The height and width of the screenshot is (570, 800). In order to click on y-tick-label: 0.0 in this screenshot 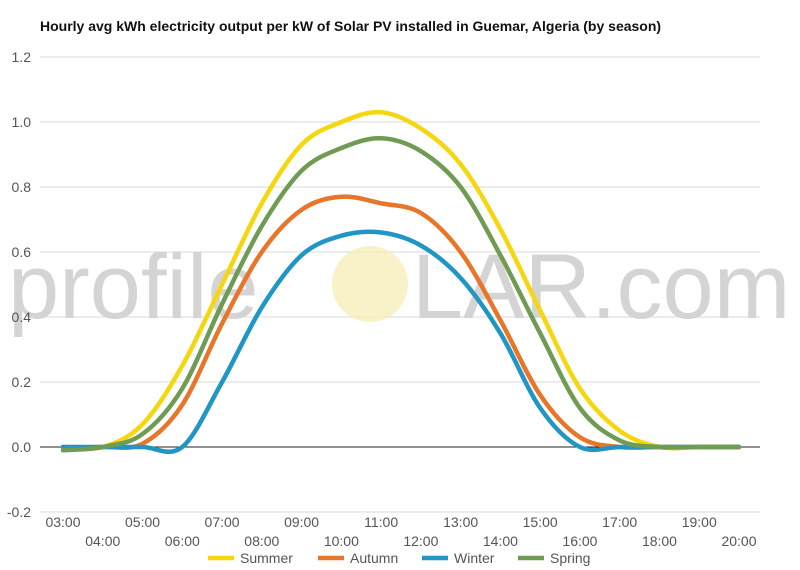, I will do `click(22, 447)`.